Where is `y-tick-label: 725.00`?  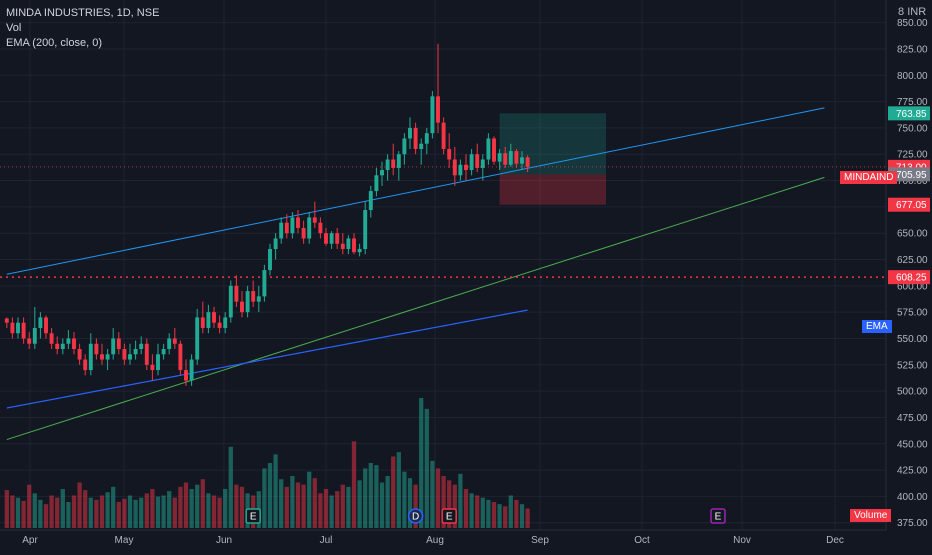
y-tick-label: 725.00 is located at coordinates (912, 155).